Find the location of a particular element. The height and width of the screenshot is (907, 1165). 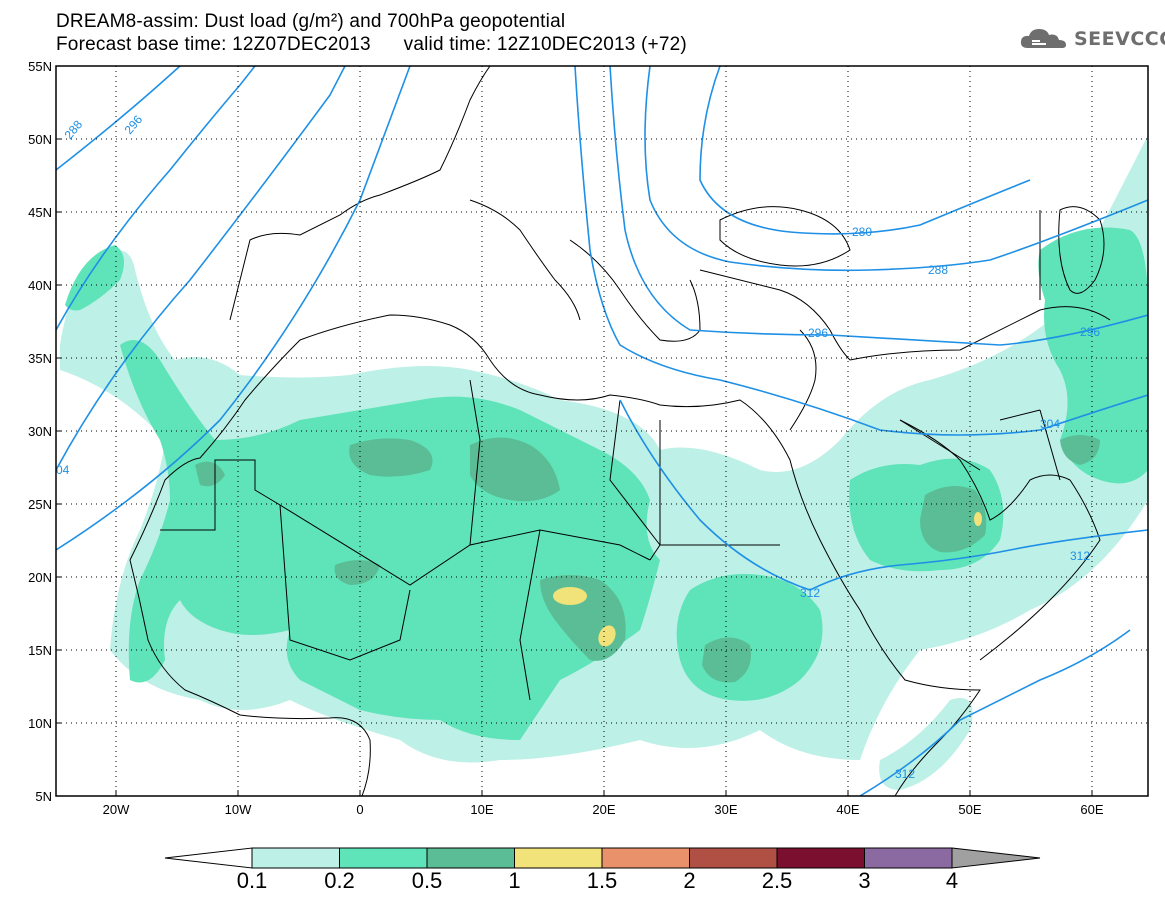

colorbar-min-arrow is located at coordinates (208, 858).